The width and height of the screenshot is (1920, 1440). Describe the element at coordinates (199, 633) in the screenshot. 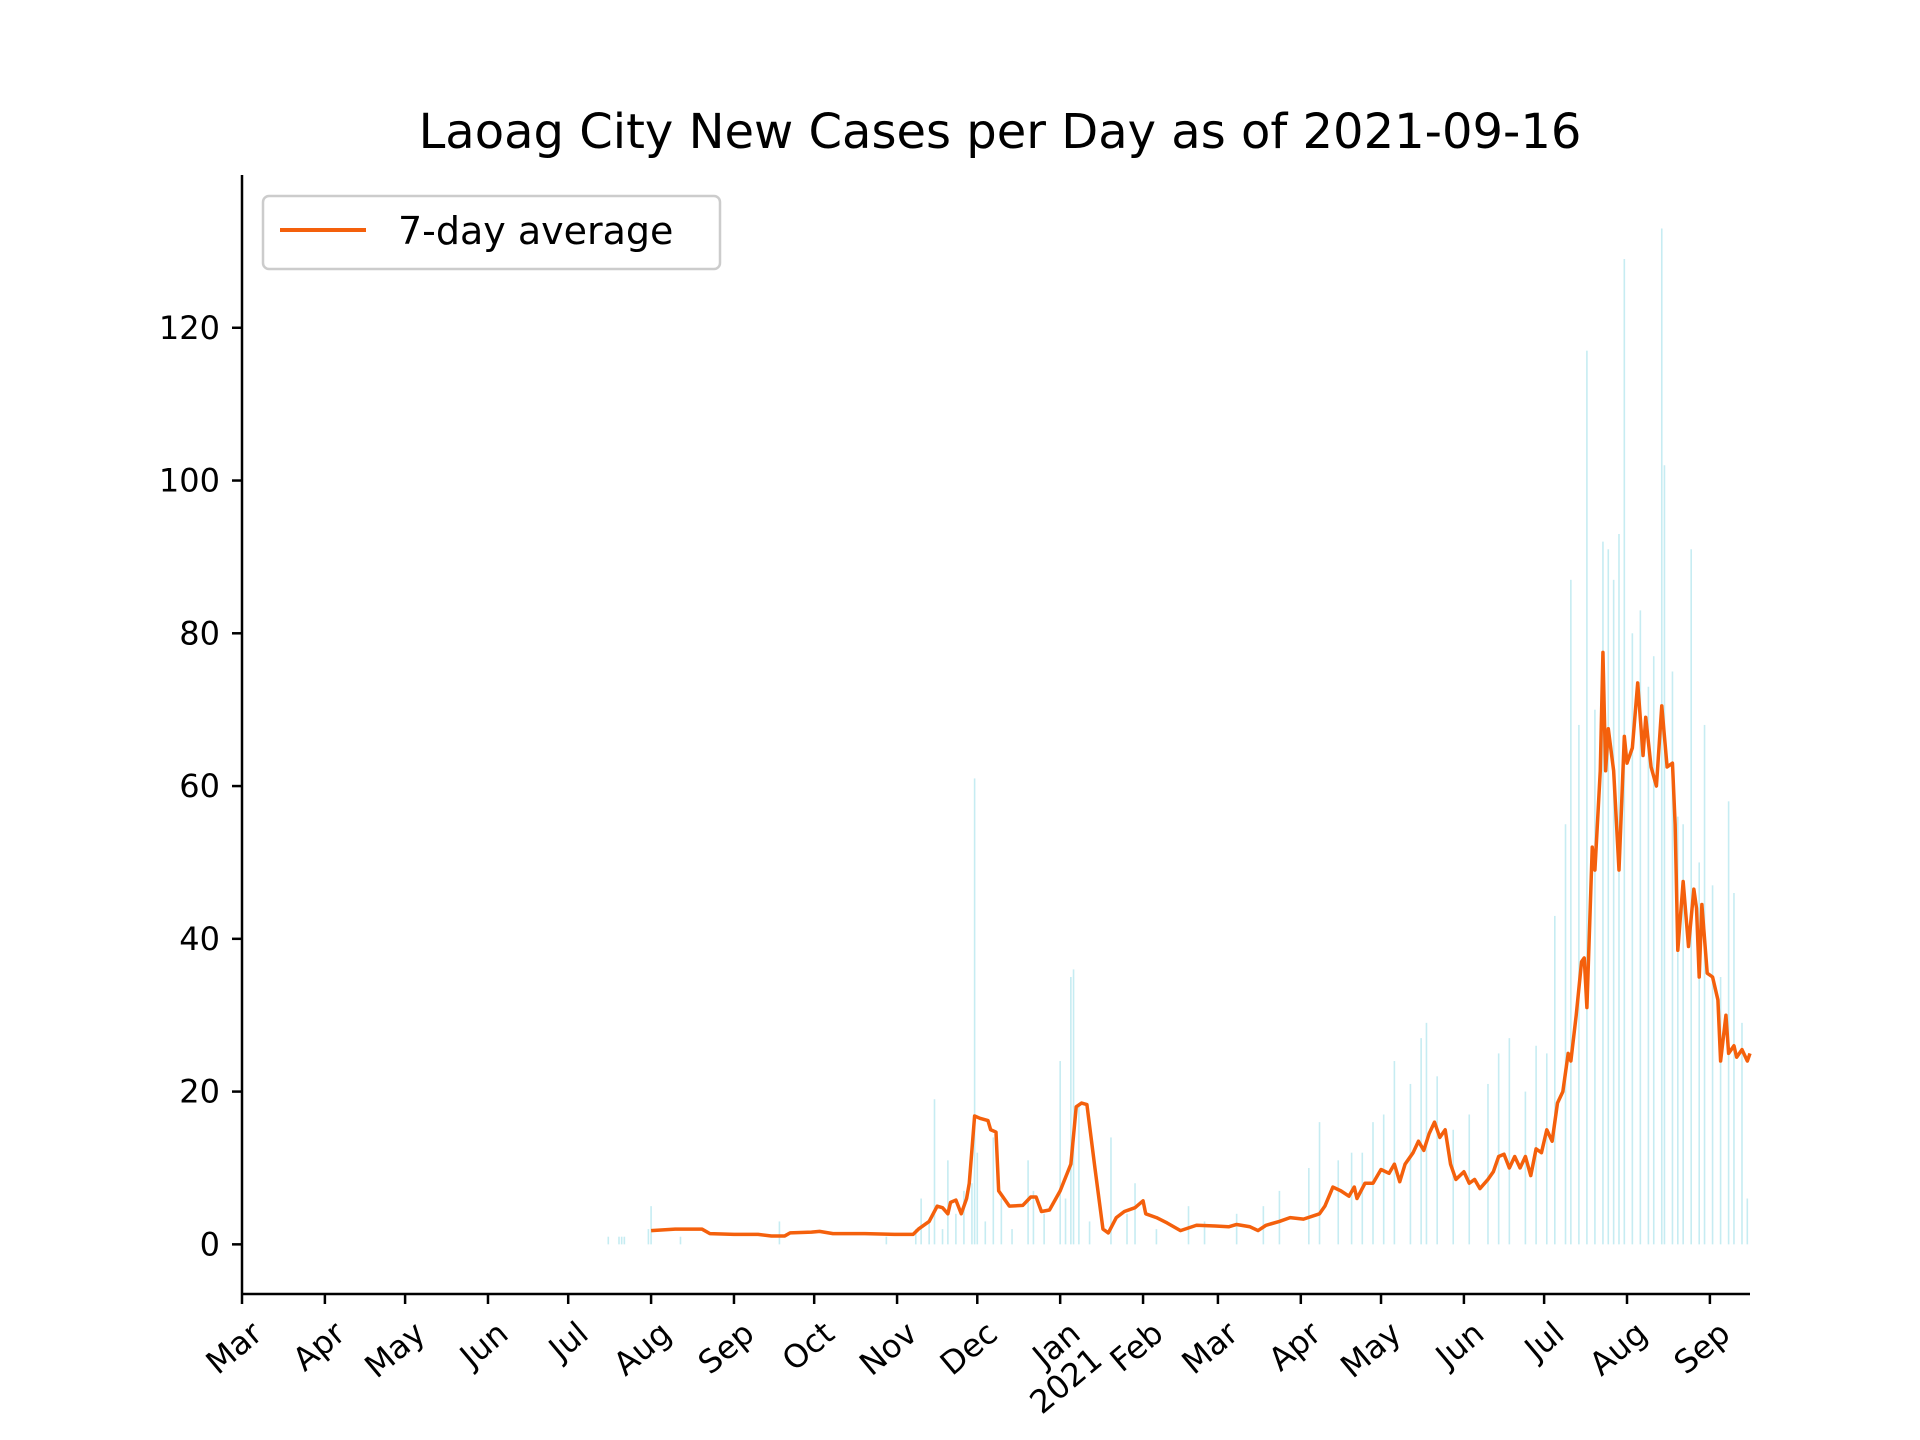

I see `y-tick-label: 80` at that location.